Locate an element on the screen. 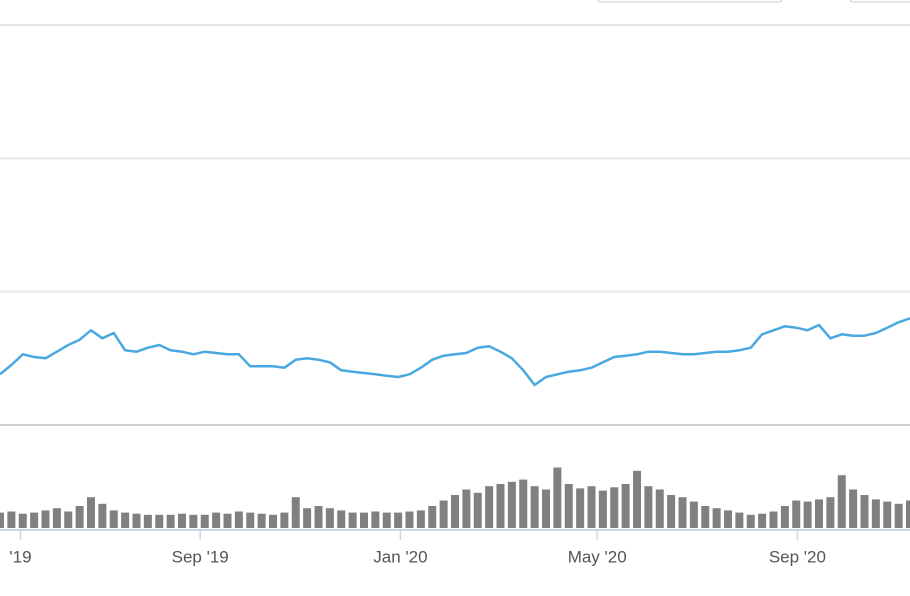  price-line is located at coordinates (455, 352).